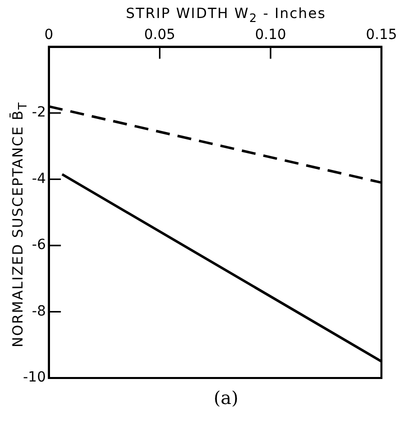  What do you see at coordinates (39, 178) in the screenshot?
I see `y-tick-label: -4` at bounding box center [39, 178].